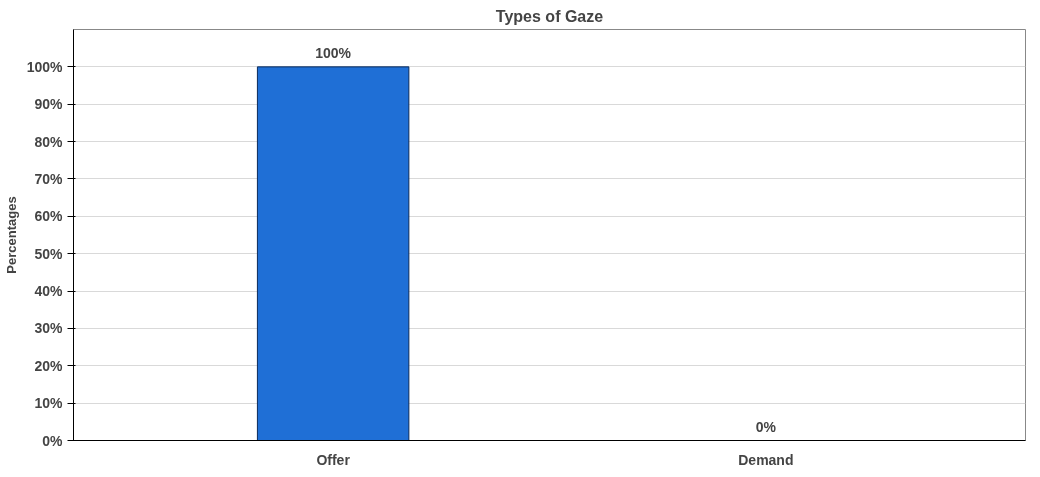  Describe the element at coordinates (49, 291) in the screenshot. I see `y-tick-label: 40%` at that location.